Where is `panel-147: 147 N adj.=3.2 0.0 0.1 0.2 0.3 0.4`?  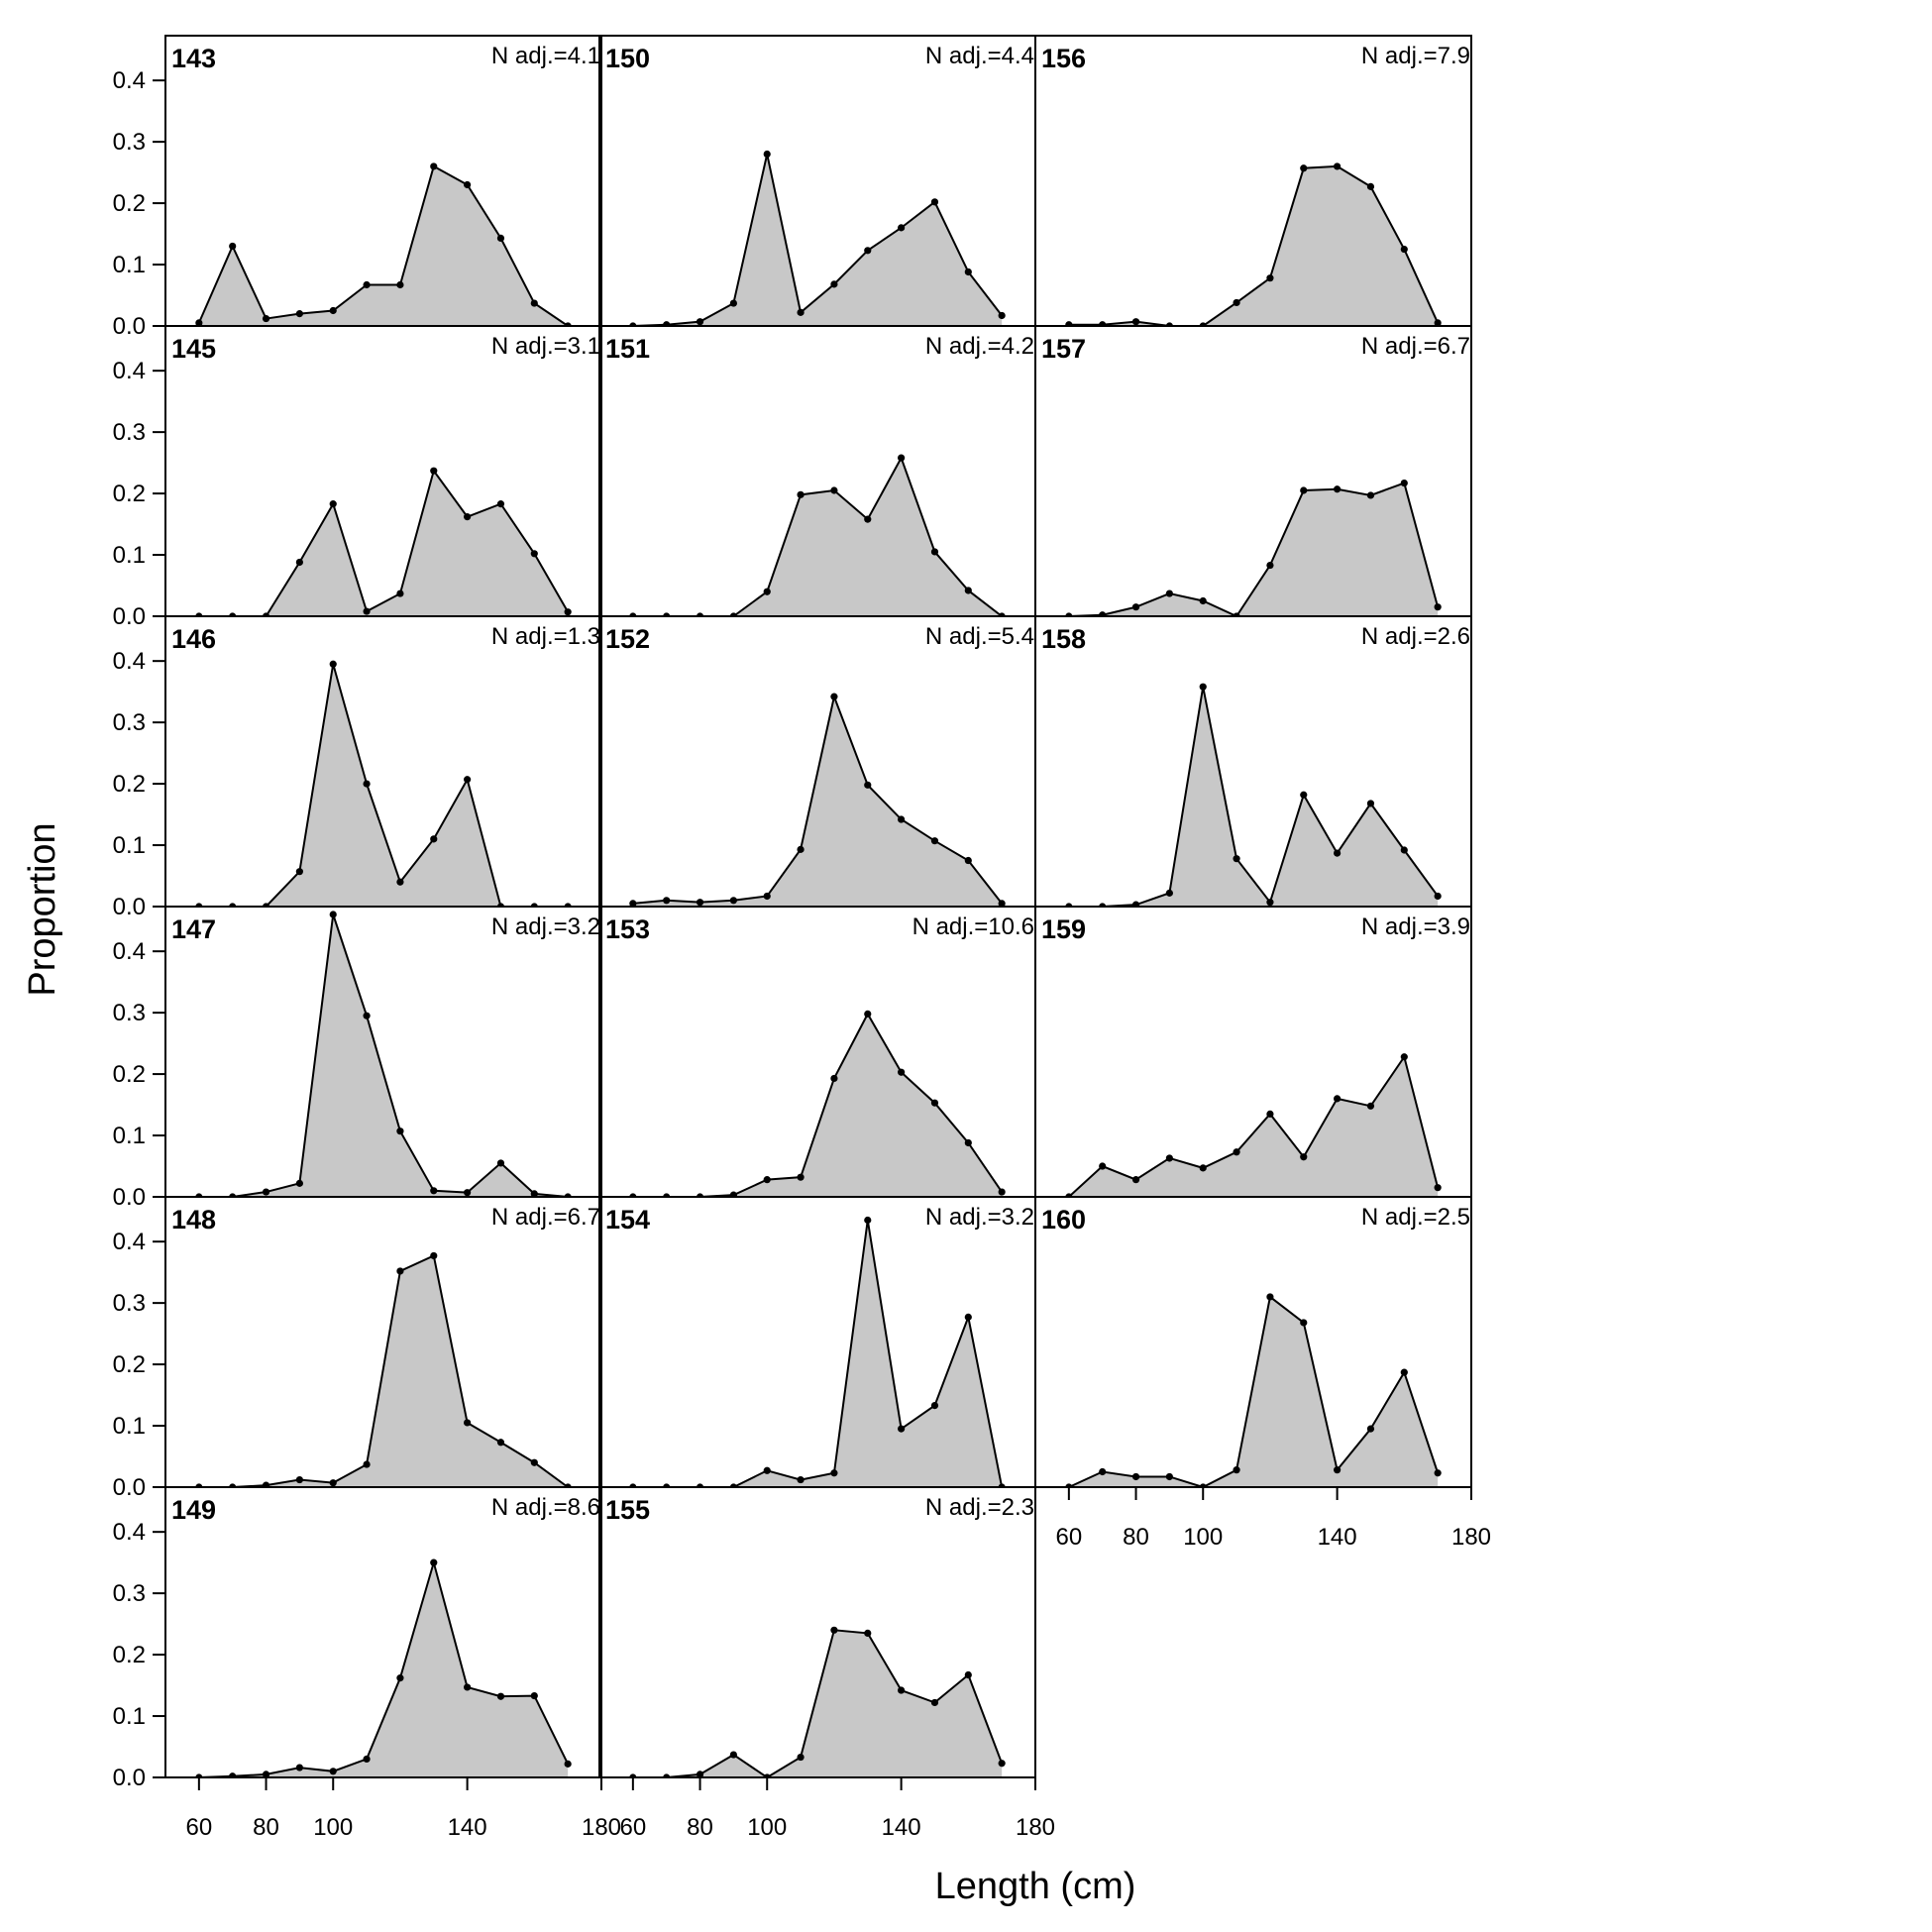 panel-147: 147 N adj.=3.2 0.0 0.1 0.2 0.3 0.4 is located at coordinates (357, 1059).